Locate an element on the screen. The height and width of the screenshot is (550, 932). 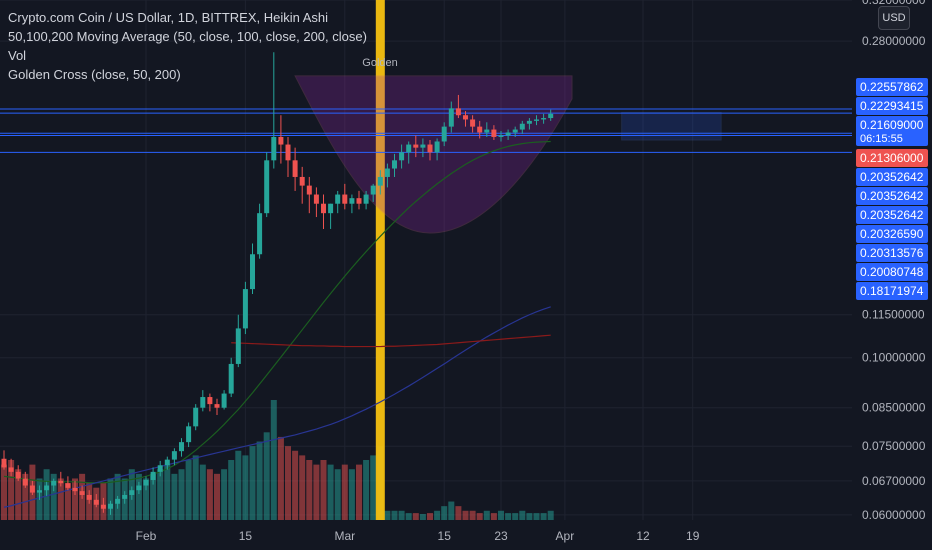
y-tick-label: 0.28000000 is located at coordinates (894, 41).